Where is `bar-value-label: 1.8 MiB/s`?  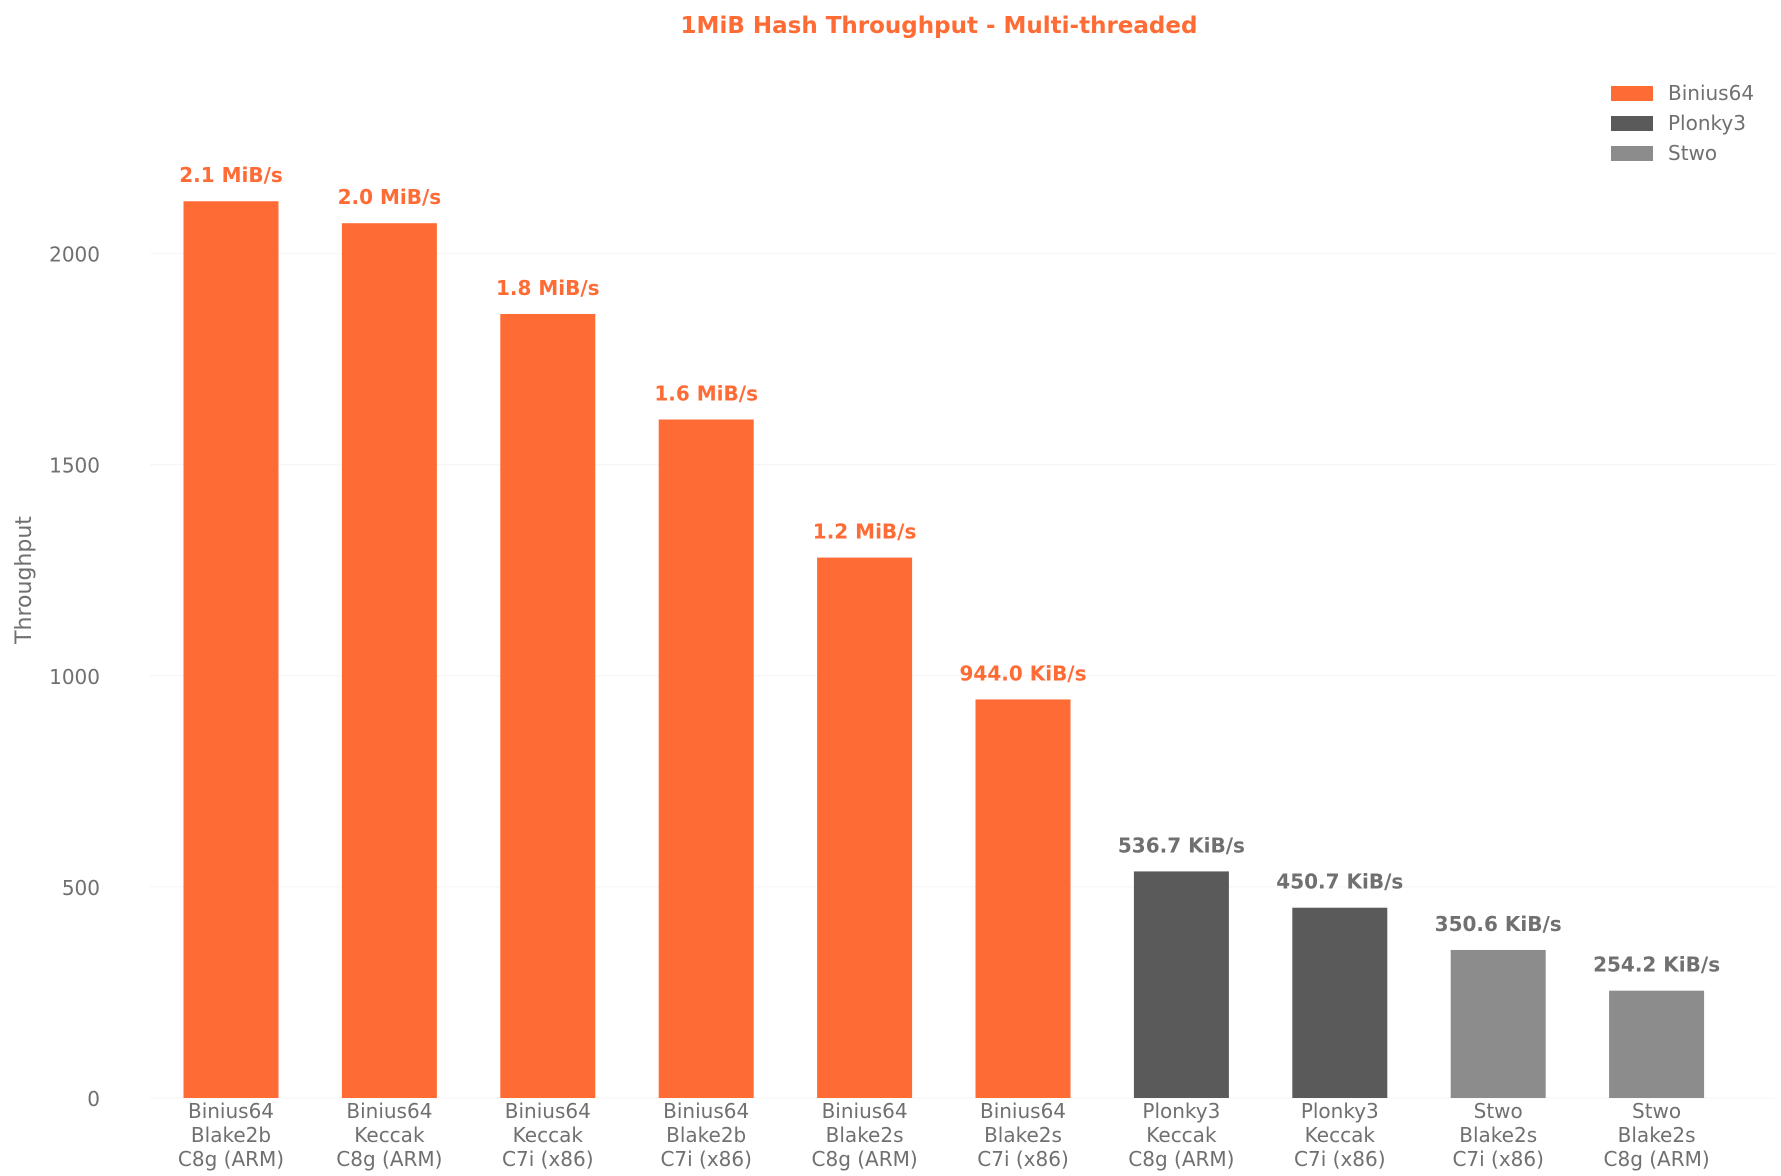
bar-value-label: 1.8 MiB/s is located at coordinates (548, 288).